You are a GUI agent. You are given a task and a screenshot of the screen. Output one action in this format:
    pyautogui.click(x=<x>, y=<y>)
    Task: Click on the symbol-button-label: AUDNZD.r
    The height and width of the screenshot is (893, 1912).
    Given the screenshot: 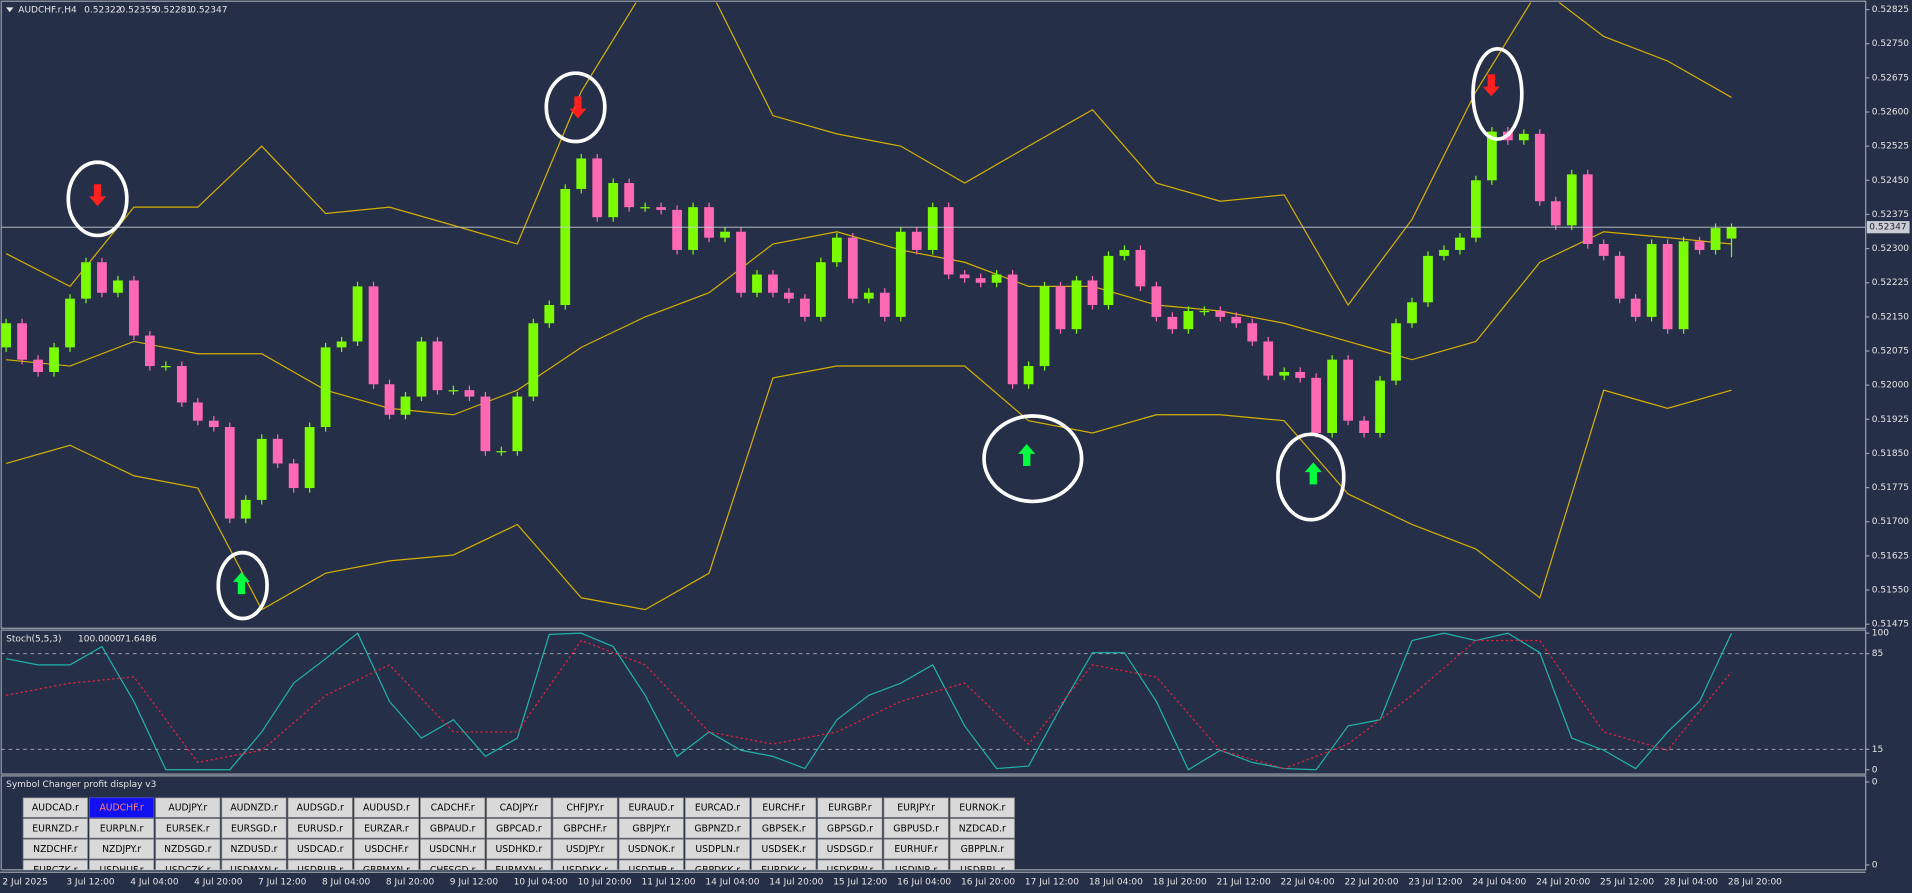 What is the action you would take?
    pyautogui.click(x=254, y=808)
    